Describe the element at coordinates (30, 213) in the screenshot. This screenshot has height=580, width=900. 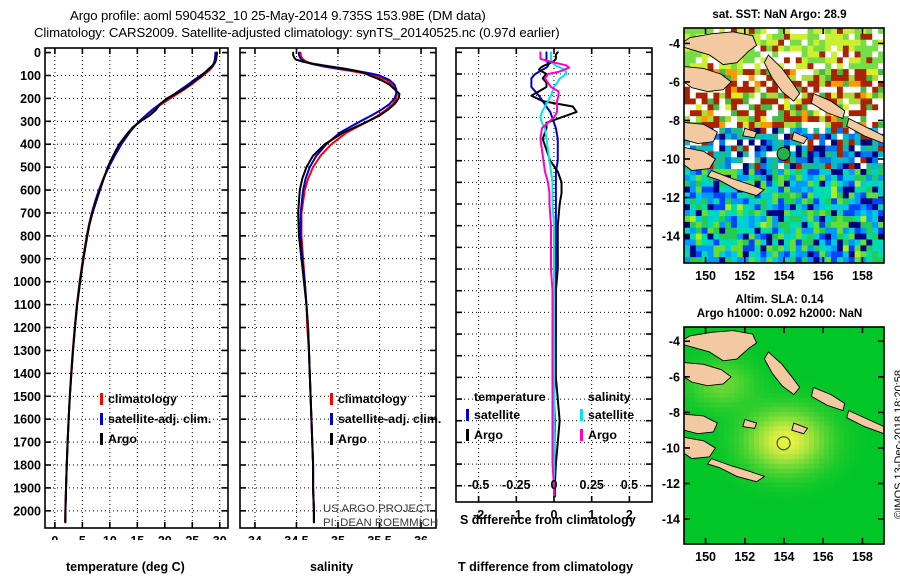
I see `ytick-label: 700` at that location.